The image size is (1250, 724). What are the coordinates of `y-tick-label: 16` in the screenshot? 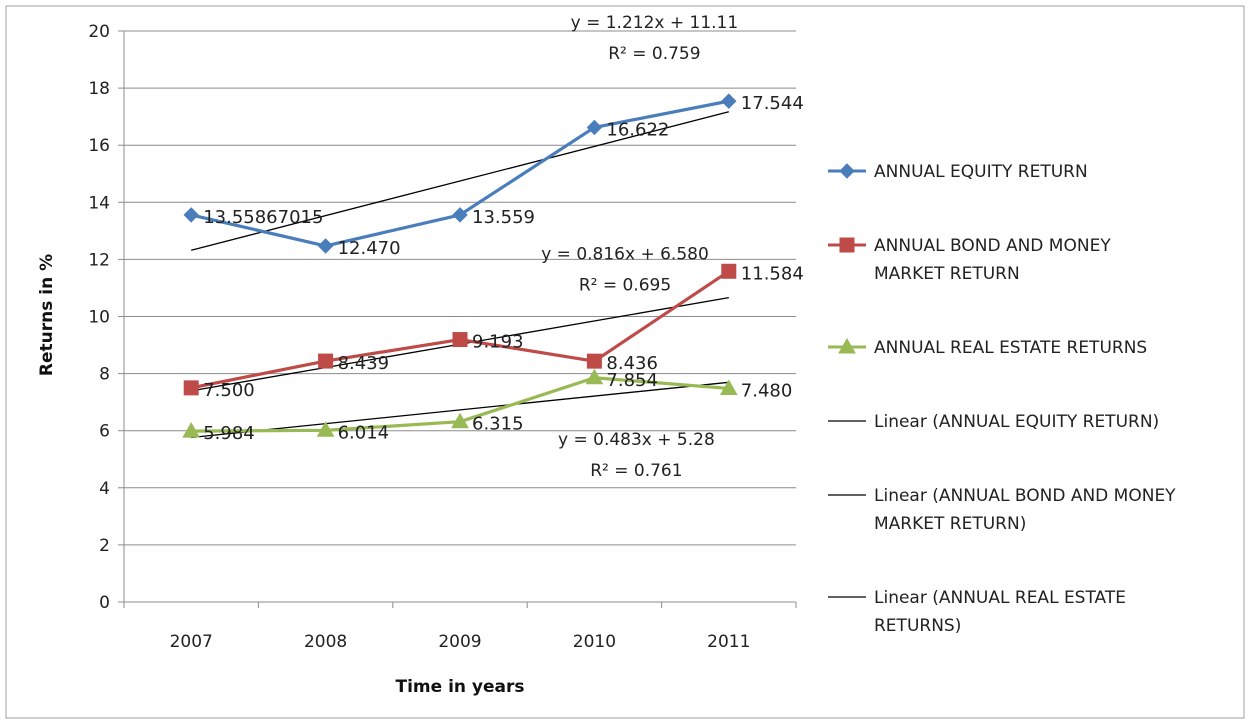 It's located at (99, 146).